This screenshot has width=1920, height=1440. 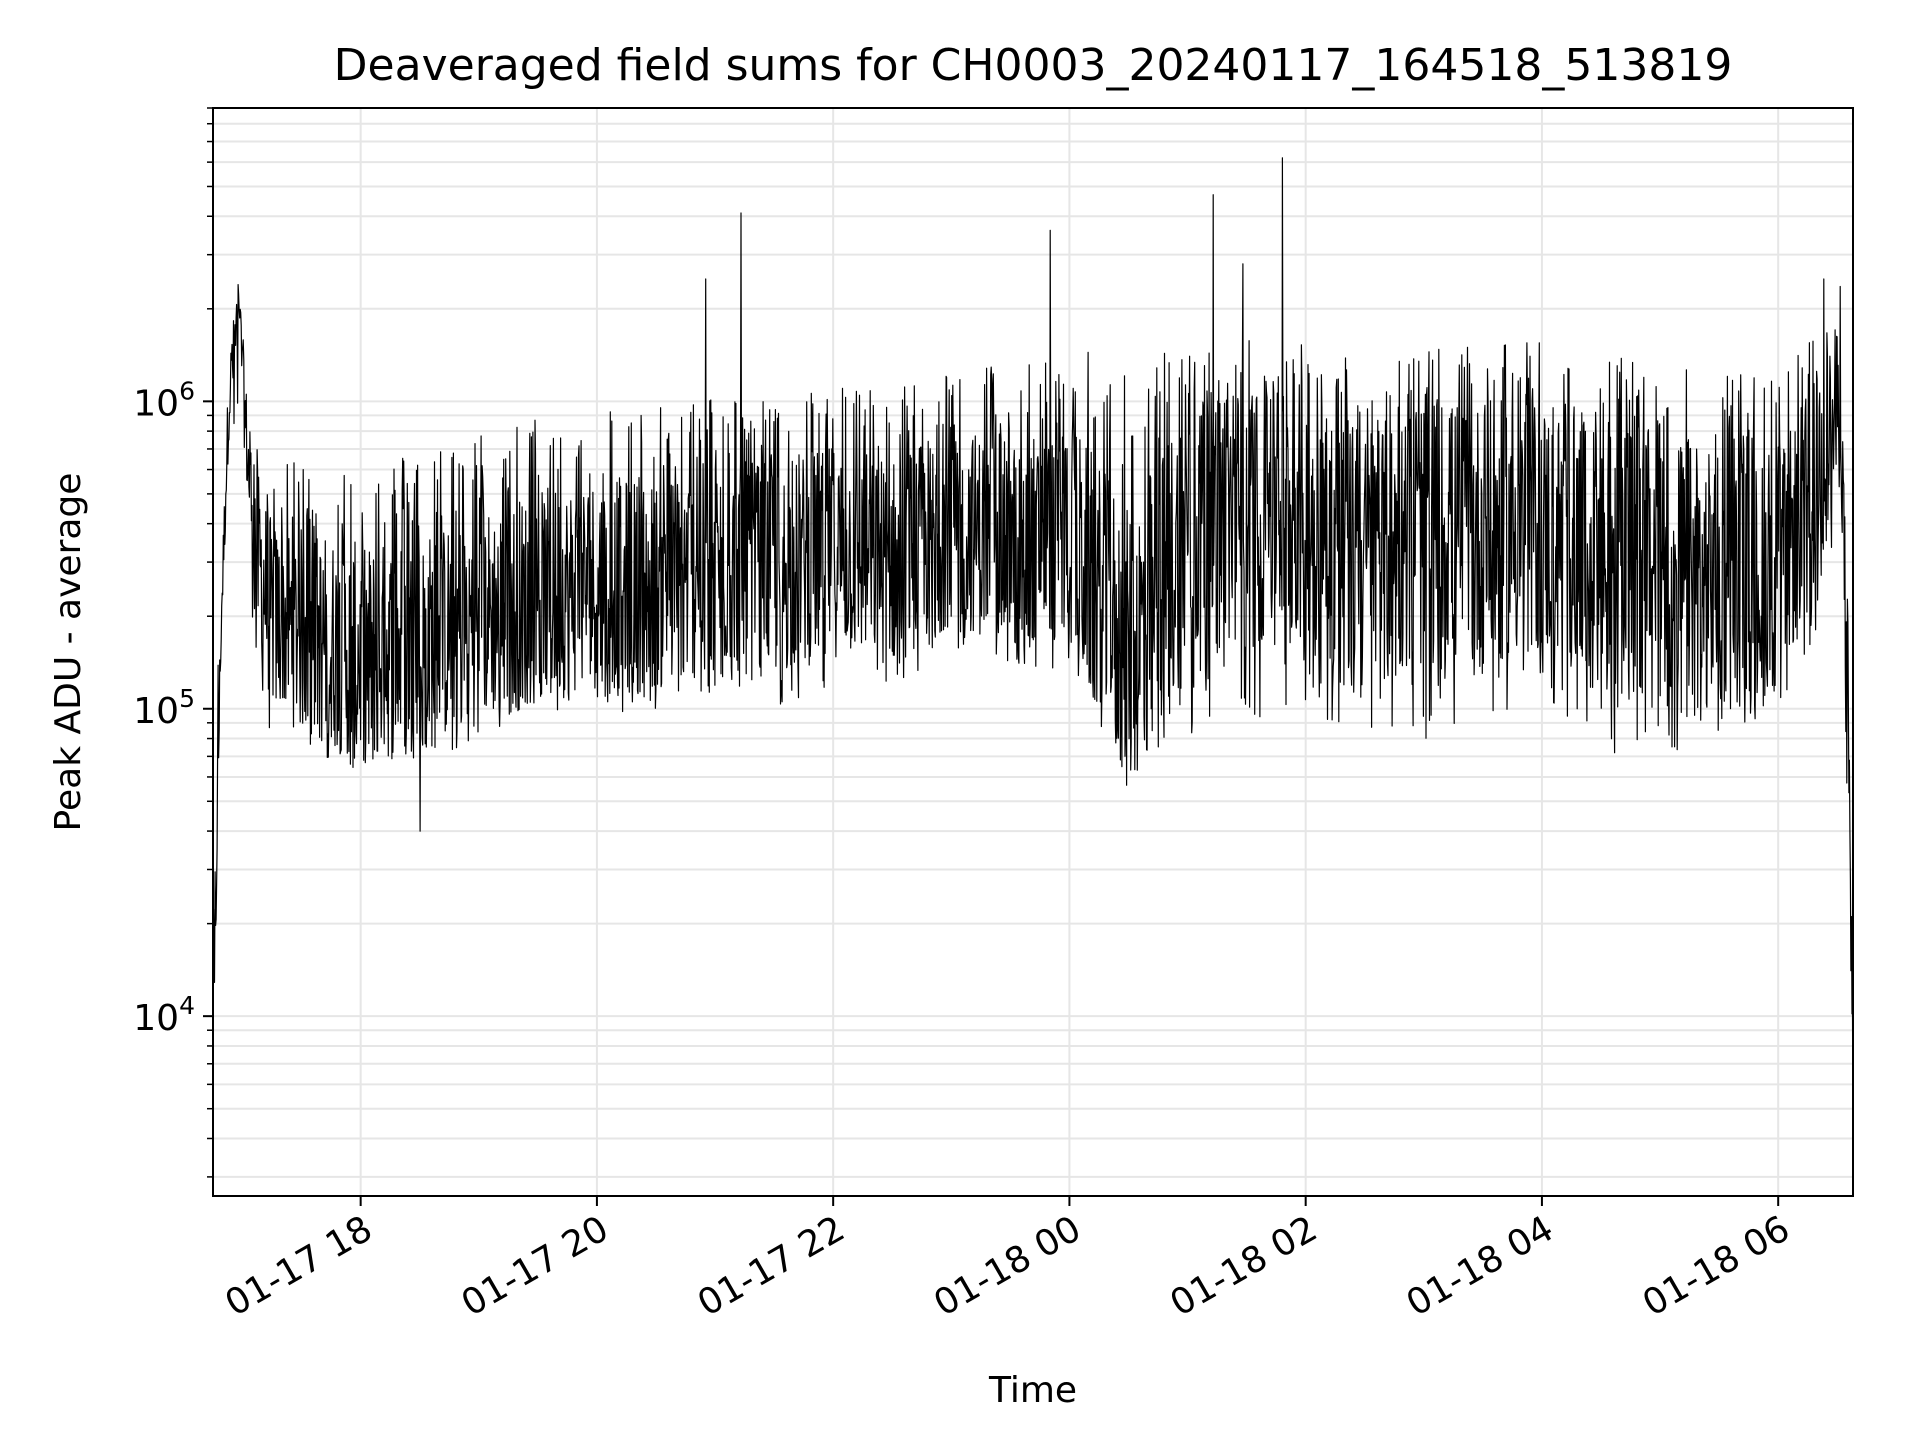 I want to click on x-axis-label: Time, so click(x=1032, y=1390).